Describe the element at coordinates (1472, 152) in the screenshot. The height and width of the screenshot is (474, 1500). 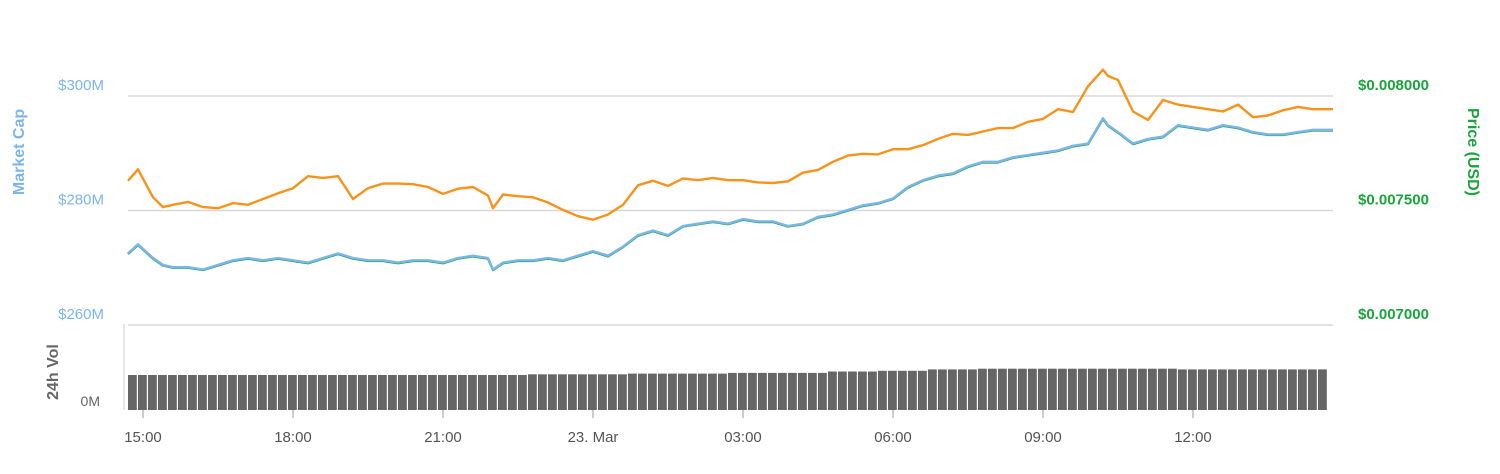
I see `right-axis-title: Price (USD)` at that location.